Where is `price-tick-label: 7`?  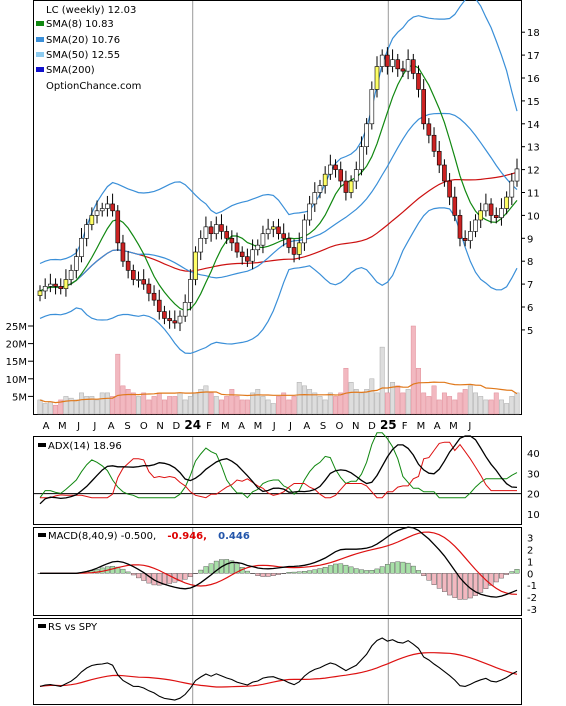 price-tick-label: 7 is located at coordinates (530, 285).